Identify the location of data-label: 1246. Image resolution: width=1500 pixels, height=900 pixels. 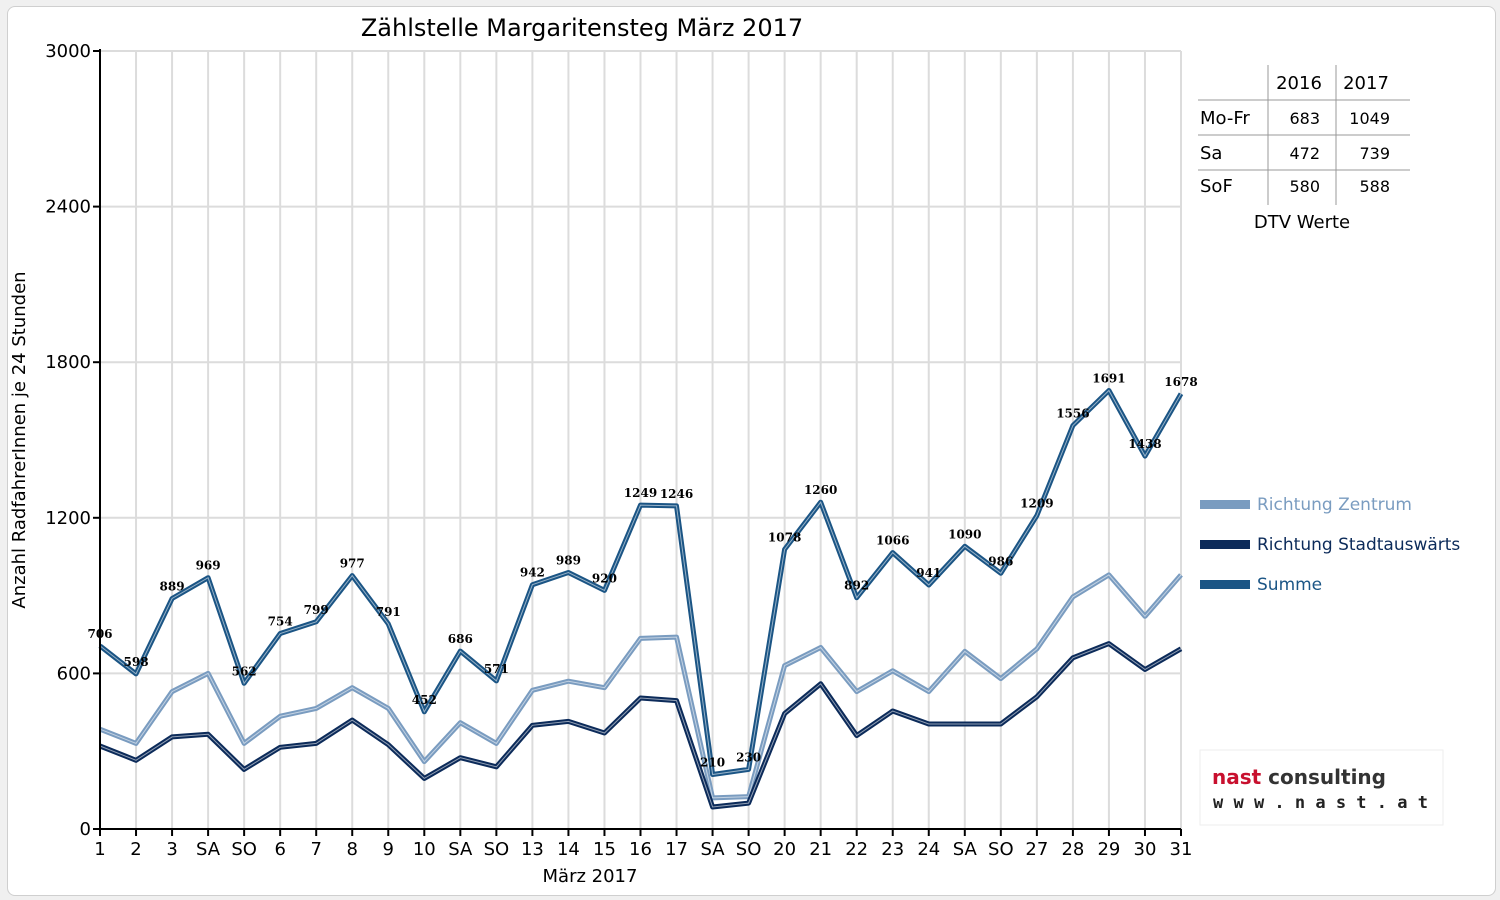
(676, 494).